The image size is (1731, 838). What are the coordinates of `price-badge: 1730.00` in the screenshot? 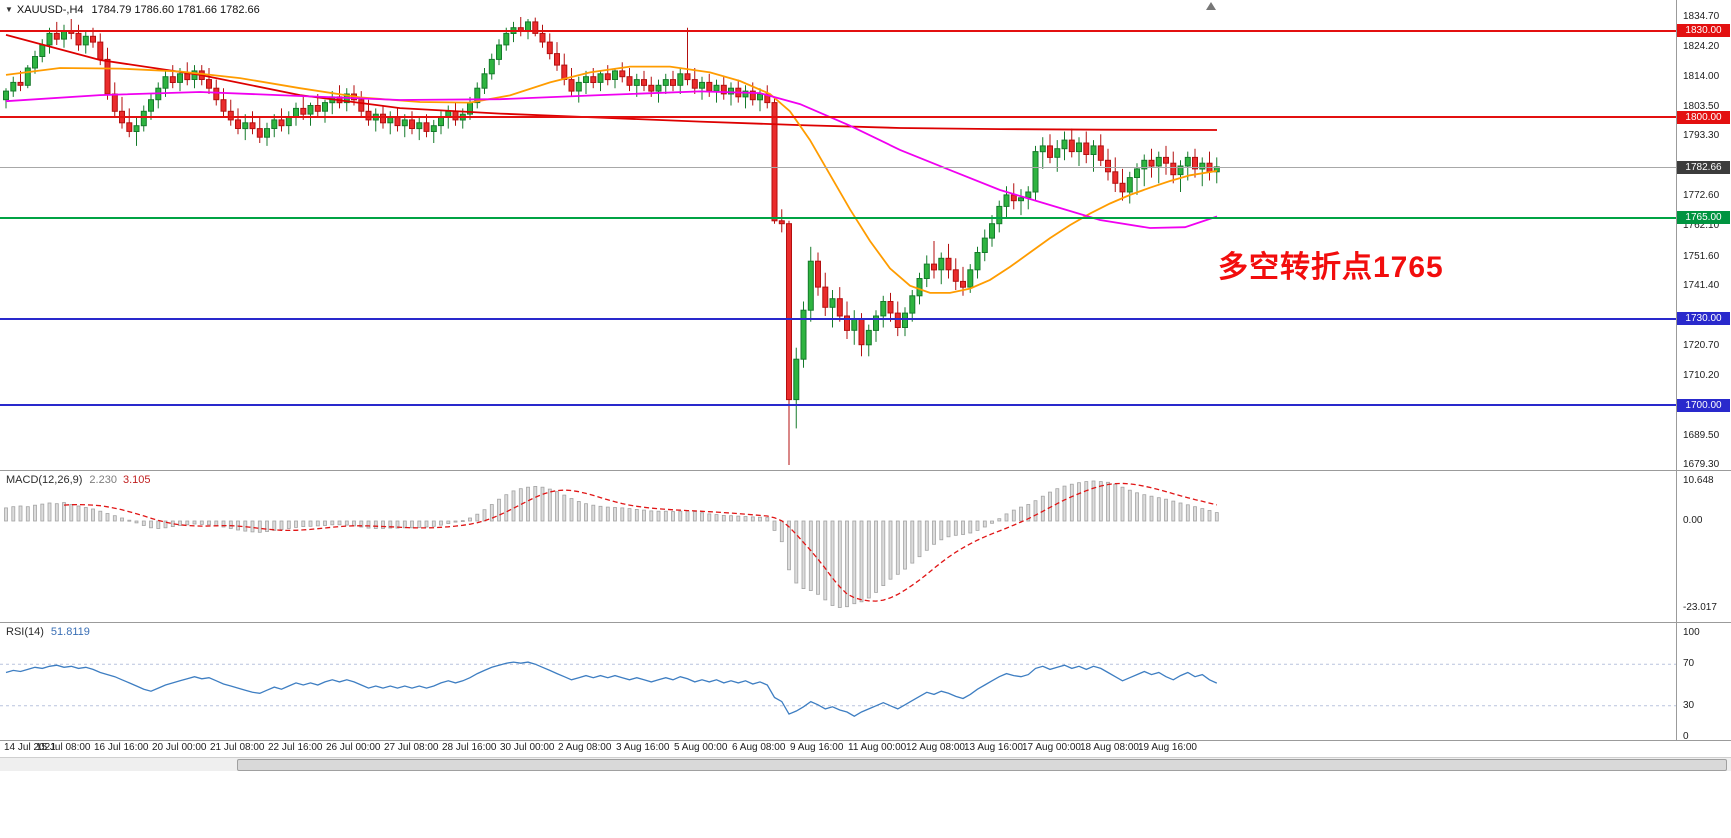 It's located at (1703, 319).